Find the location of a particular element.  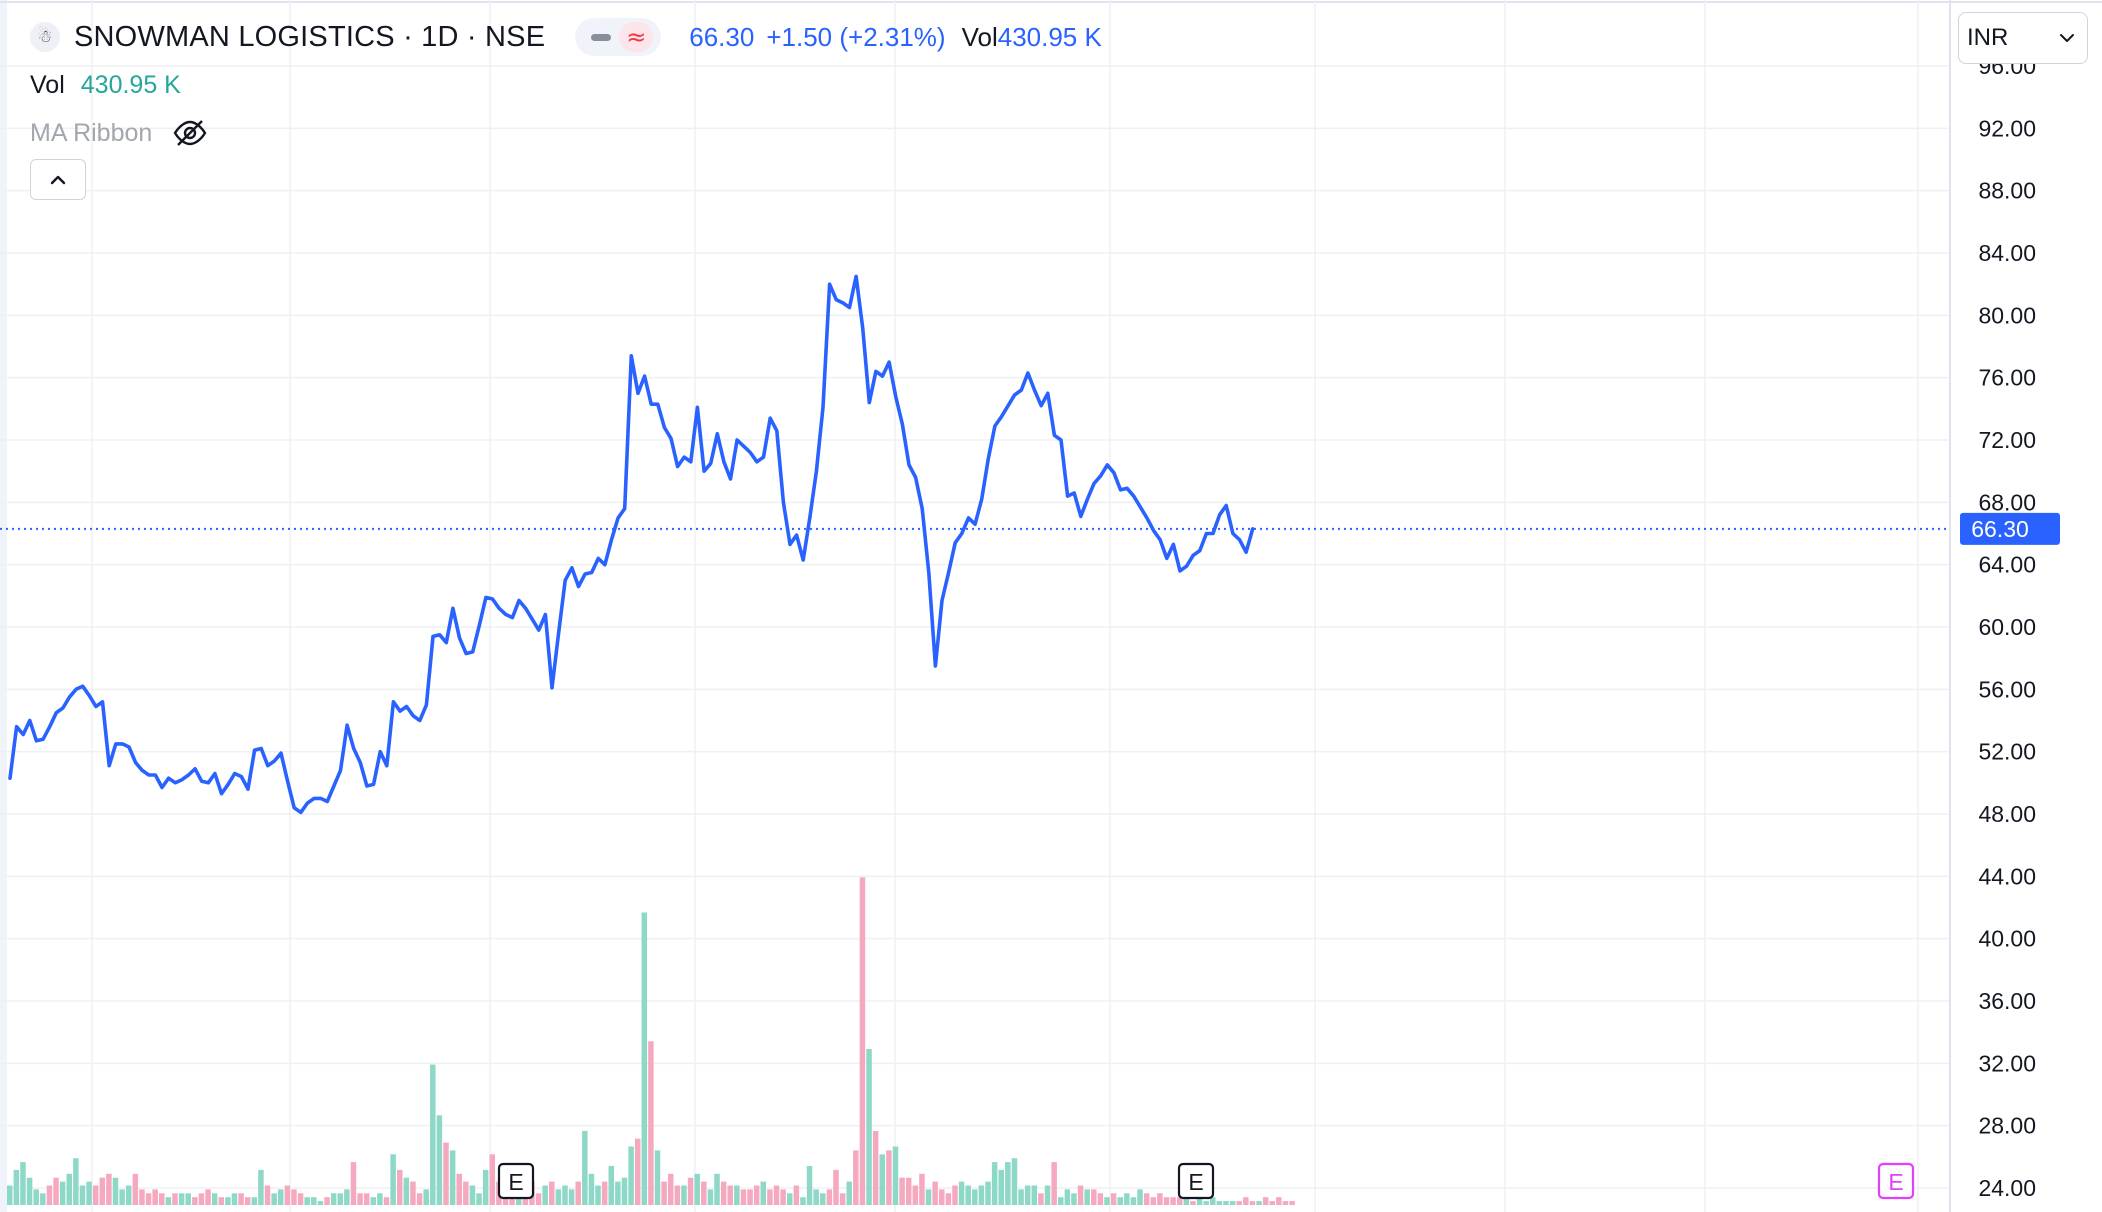

currency-select: INR is located at coordinates (2023, 38).